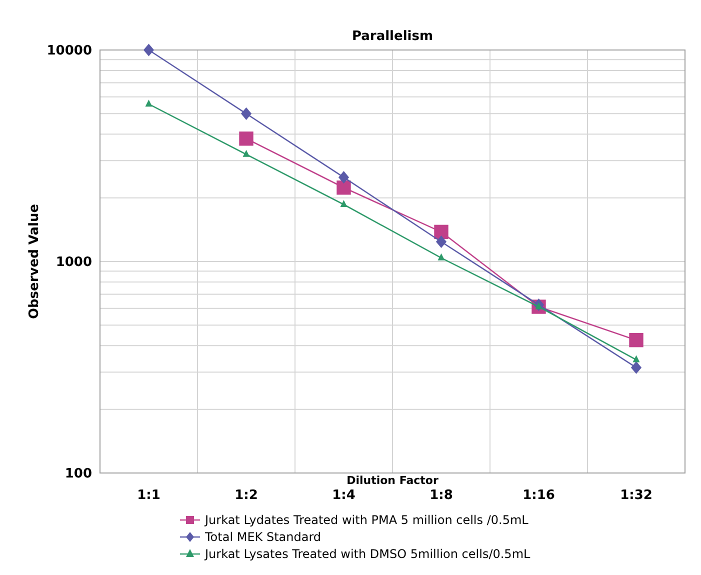 This screenshot has width=701, height=575. Describe the element at coordinates (69, 51) in the screenshot. I see `y-tick-label: 10000` at that location.